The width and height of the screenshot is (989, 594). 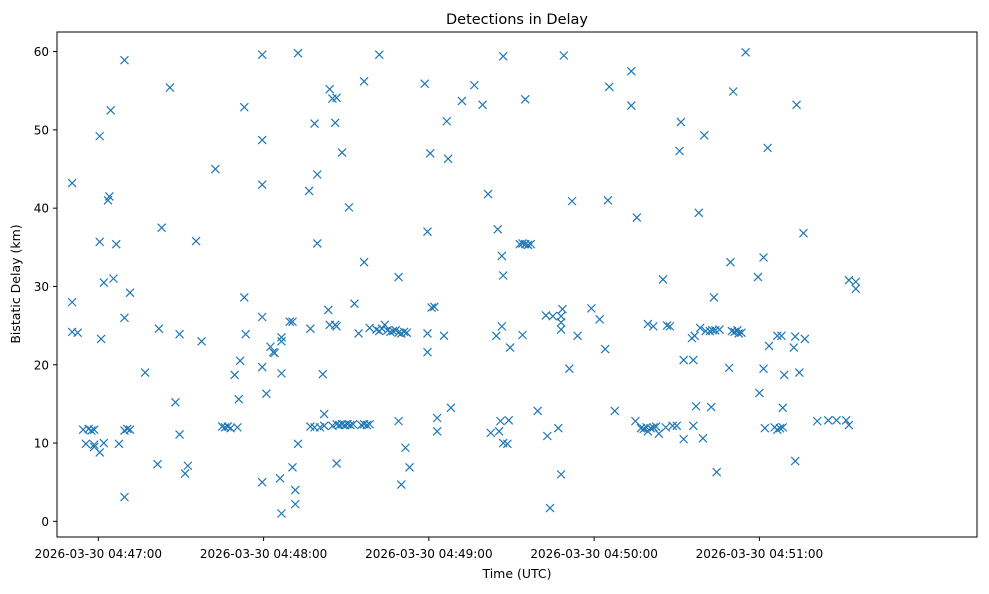 What do you see at coordinates (41, 287) in the screenshot?
I see `y-tick-label: 30` at bounding box center [41, 287].